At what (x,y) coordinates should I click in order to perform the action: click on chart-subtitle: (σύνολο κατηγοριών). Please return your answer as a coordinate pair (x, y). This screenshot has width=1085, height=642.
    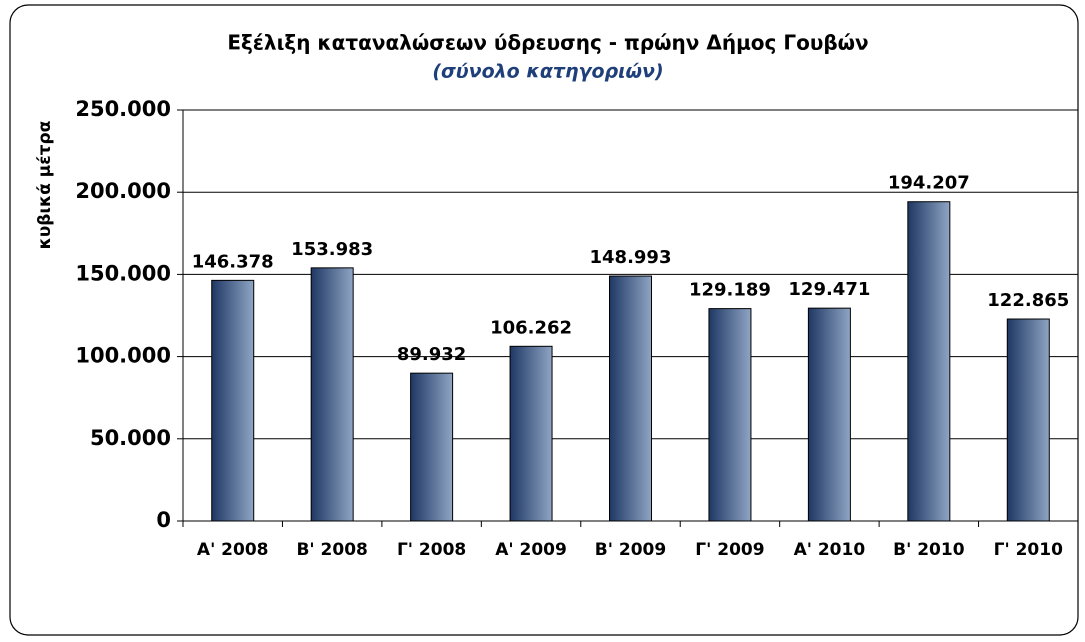
    Looking at the image, I should click on (547, 72).